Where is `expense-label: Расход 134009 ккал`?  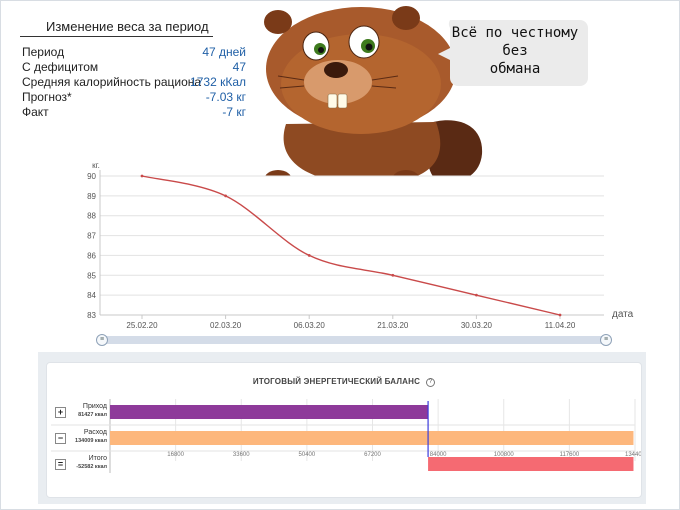
expense-label: Расход 134009 ккал is located at coordinates (87, 437).